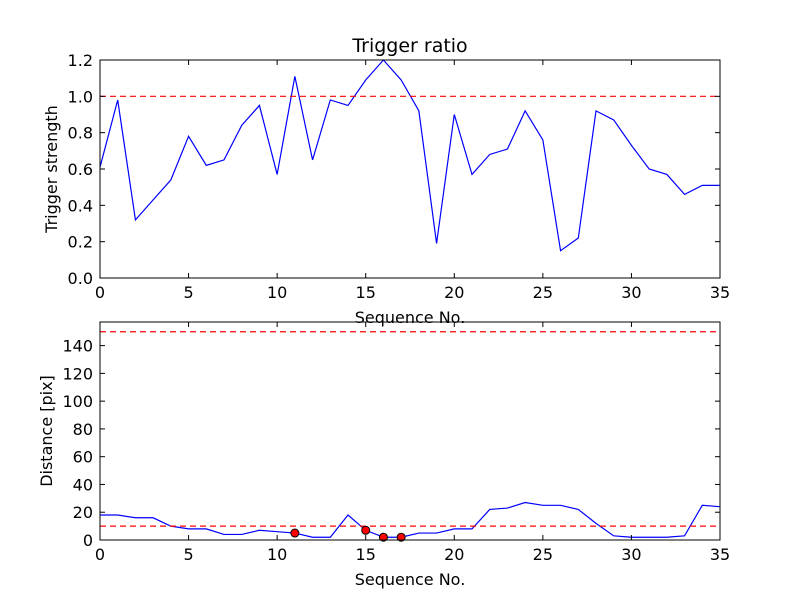 The image size is (800, 600). What do you see at coordinates (83, 484) in the screenshot?
I see `bottom-y-tick-label: 40` at bounding box center [83, 484].